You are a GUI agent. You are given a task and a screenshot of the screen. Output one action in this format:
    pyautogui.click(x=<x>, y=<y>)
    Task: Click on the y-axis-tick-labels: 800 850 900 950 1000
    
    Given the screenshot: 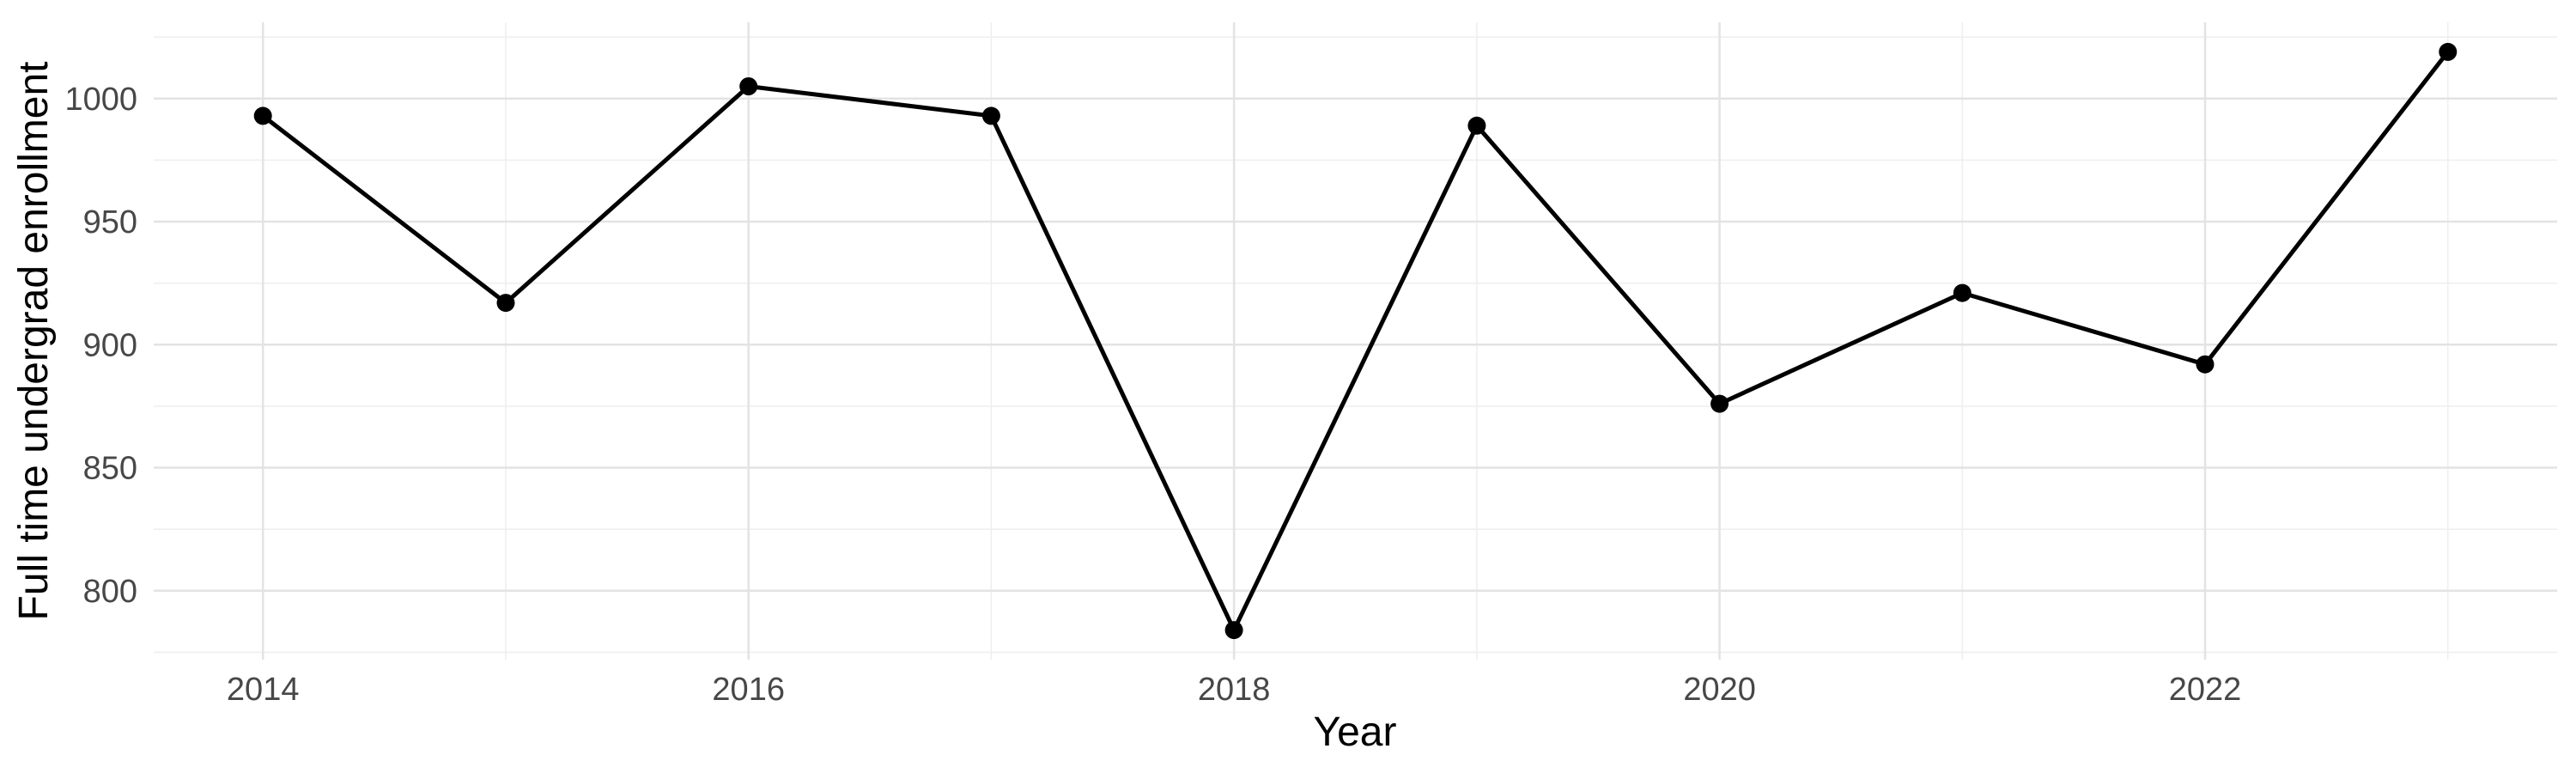 What is the action you would take?
    pyautogui.click(x=101, y=346)
    